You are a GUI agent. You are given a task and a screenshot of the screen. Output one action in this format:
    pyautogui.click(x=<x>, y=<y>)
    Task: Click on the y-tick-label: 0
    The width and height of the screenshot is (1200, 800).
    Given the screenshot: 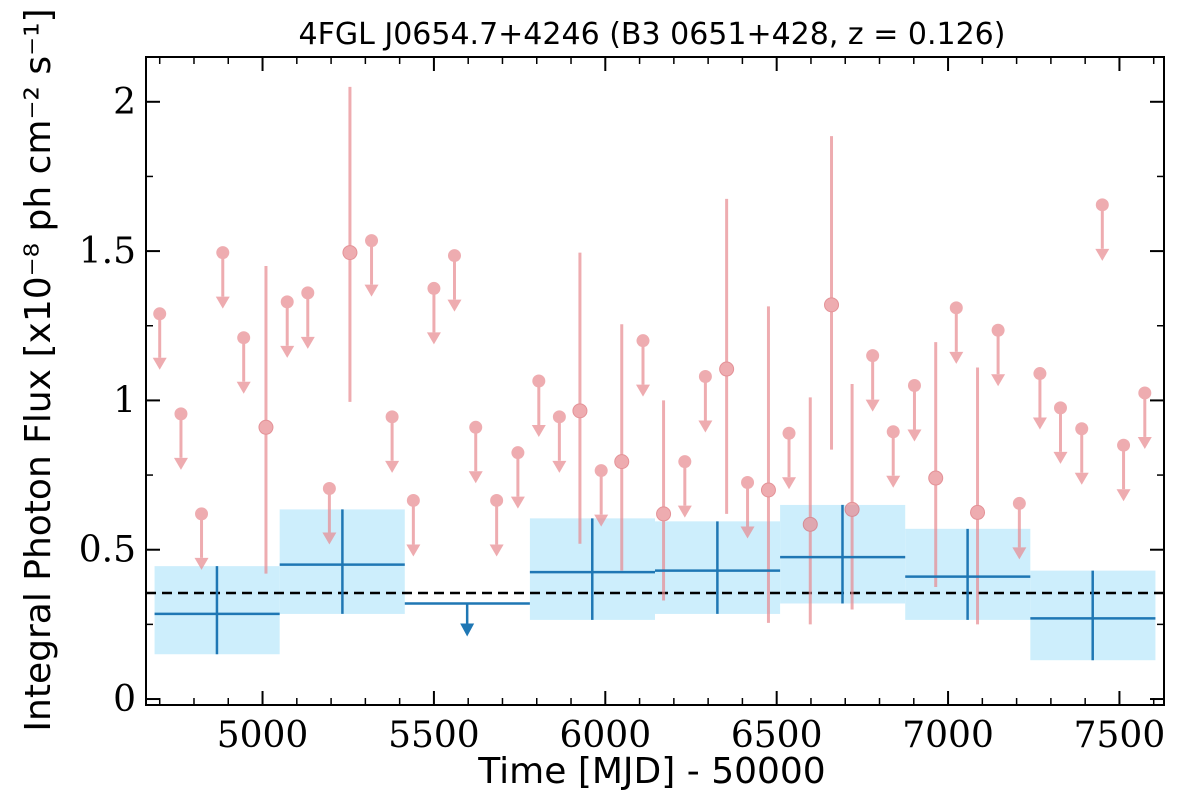 What is the action you would take?
    pyautogui.click(x=124, y=699)
    